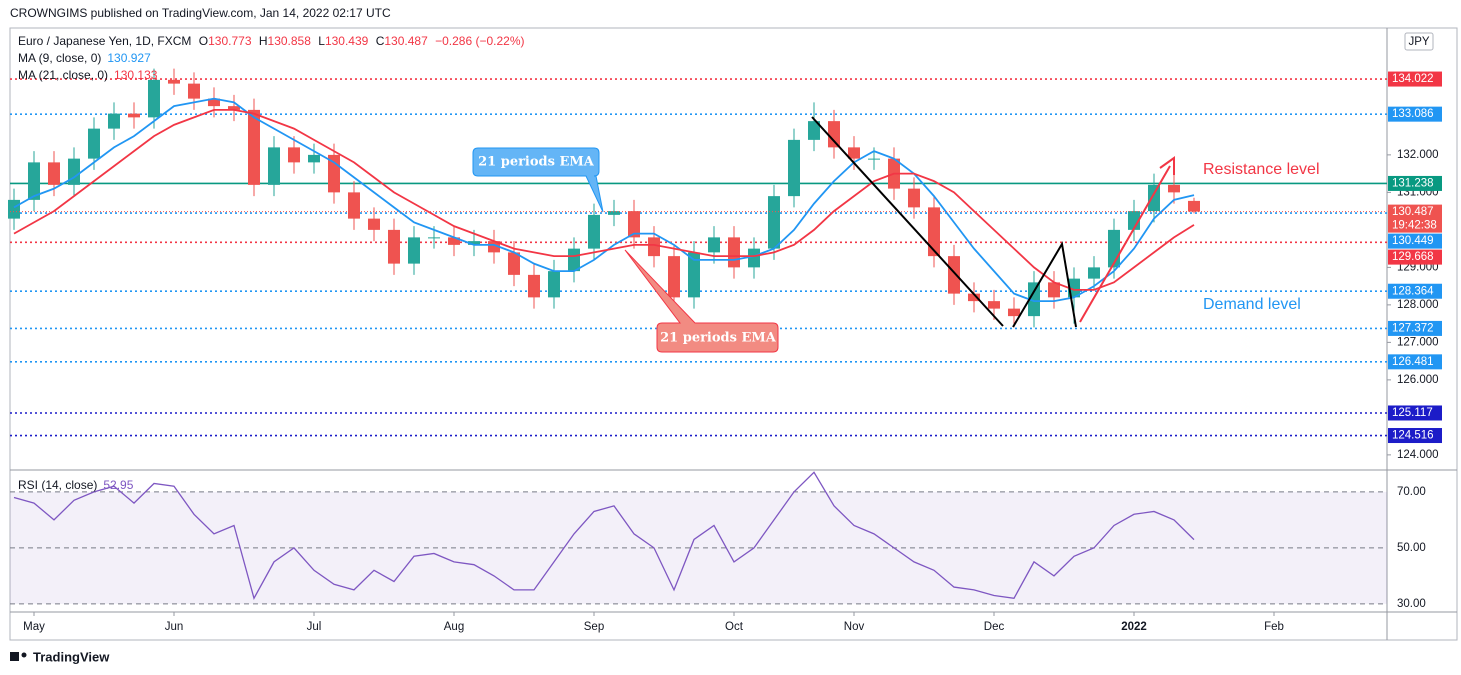 The width and height of the screenshot is (1461, 675). What do you see at coordinates (1413, 328) in the screenshot?
I see `price-label: 127.372` at bounding box center [1413, 328].